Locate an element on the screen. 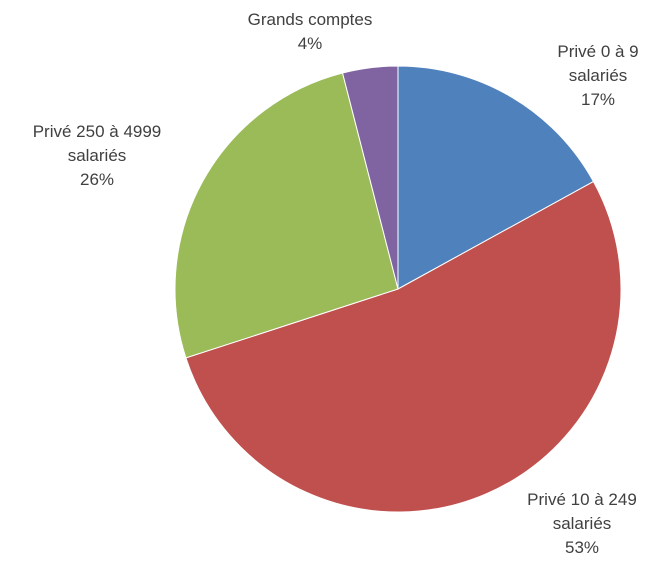 Image resolution: width=660 pixels, height=571 pixels. slice-label: Privé 10 à 249 salariés 53% is located at coordinates (582, 524).